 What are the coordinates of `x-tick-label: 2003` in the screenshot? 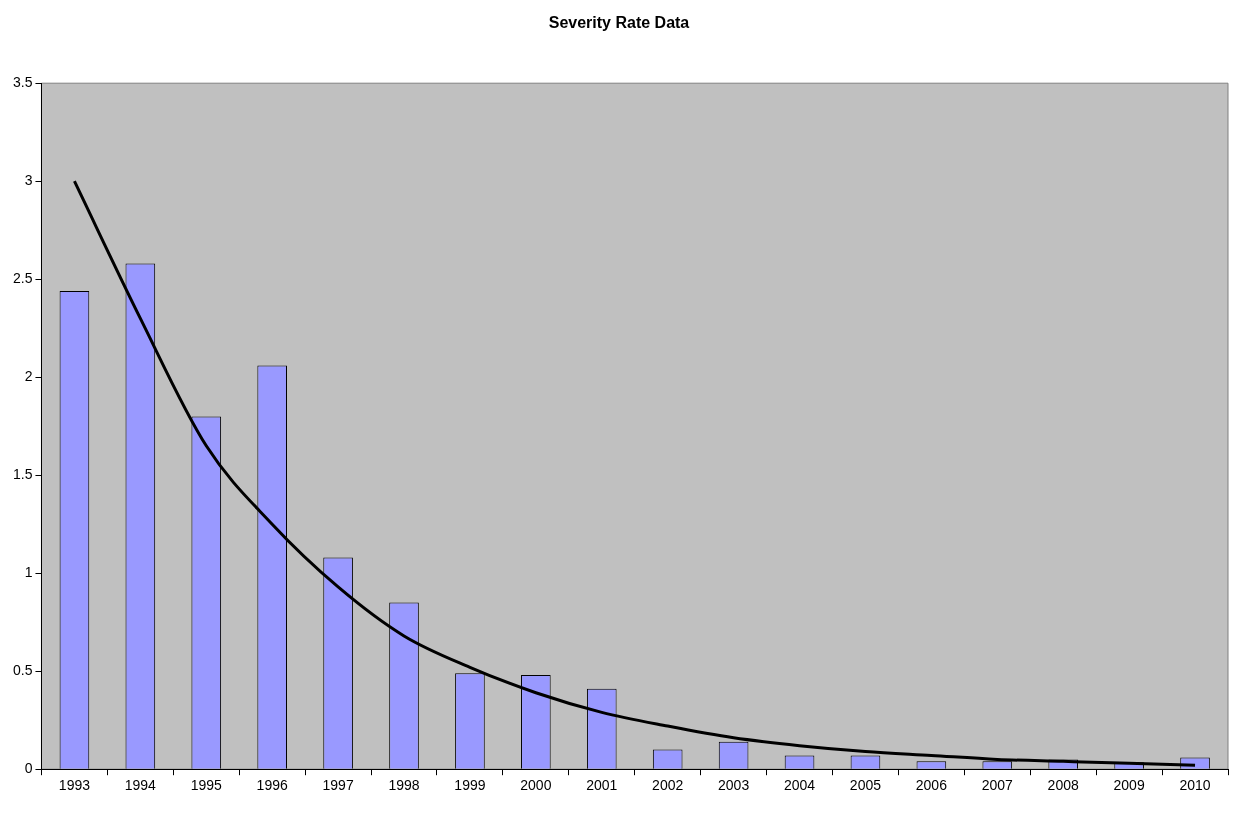 It's located at (734, 785).